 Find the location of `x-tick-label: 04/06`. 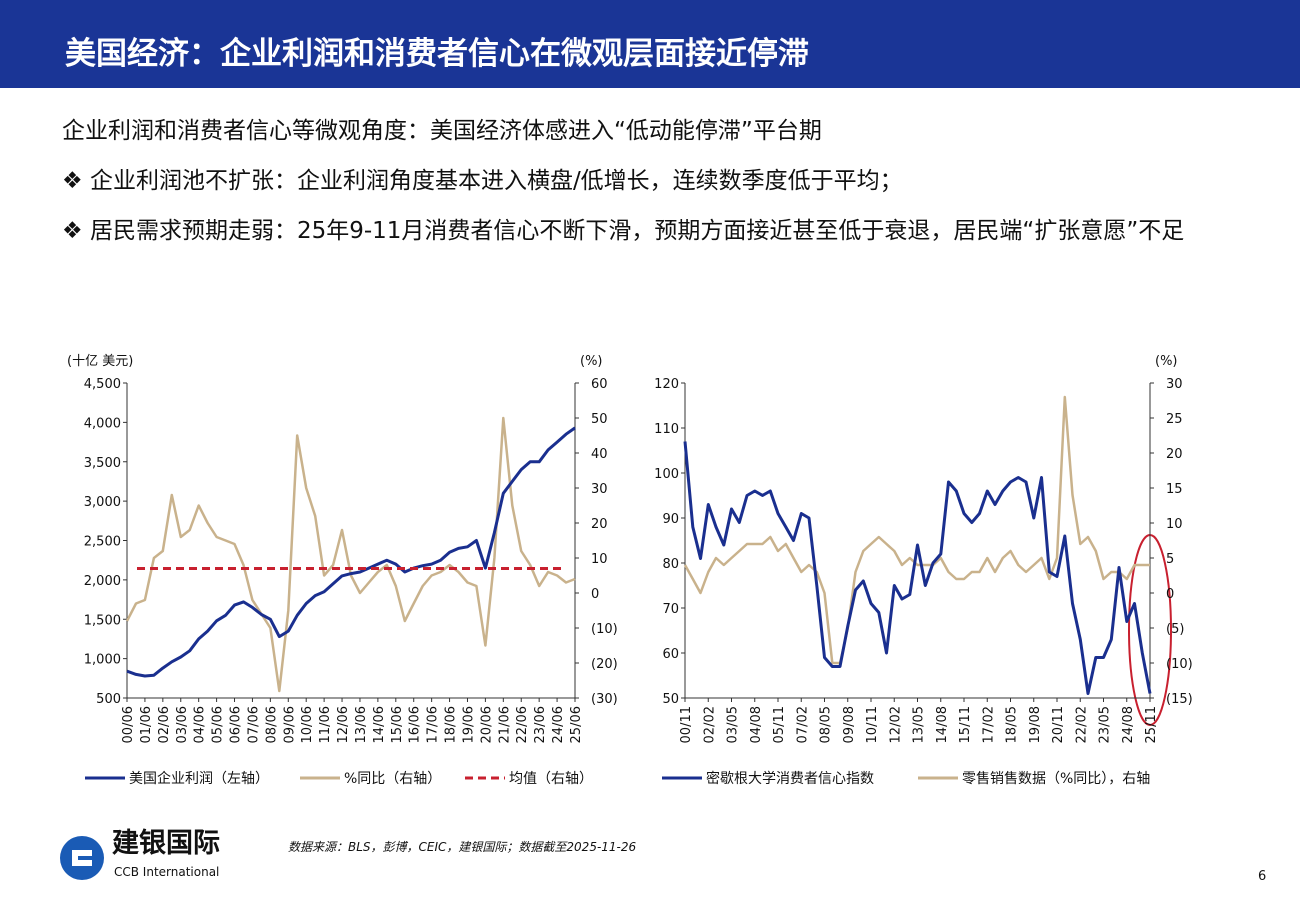

x-tick-label: 04/06 is located at coordinates (200, 724).